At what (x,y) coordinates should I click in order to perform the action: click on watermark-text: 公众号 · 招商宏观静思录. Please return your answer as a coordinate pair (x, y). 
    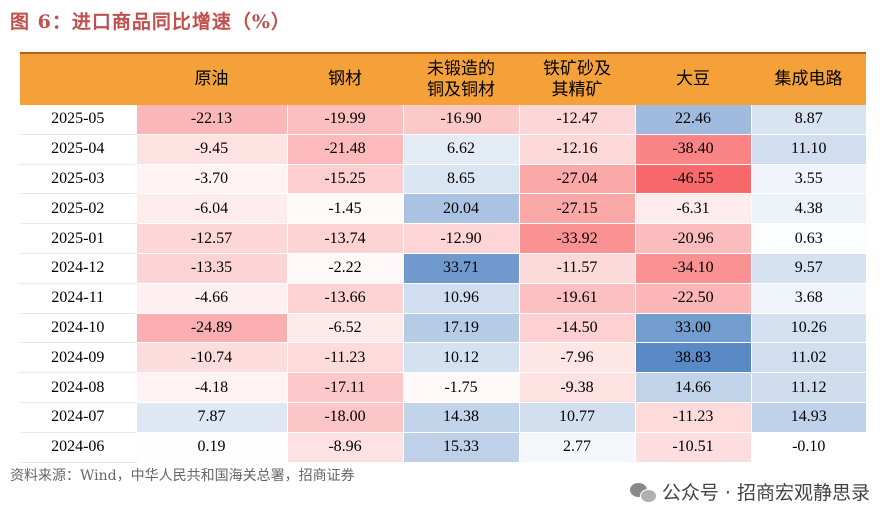
    Looking at the image, I should click on (765, 493).